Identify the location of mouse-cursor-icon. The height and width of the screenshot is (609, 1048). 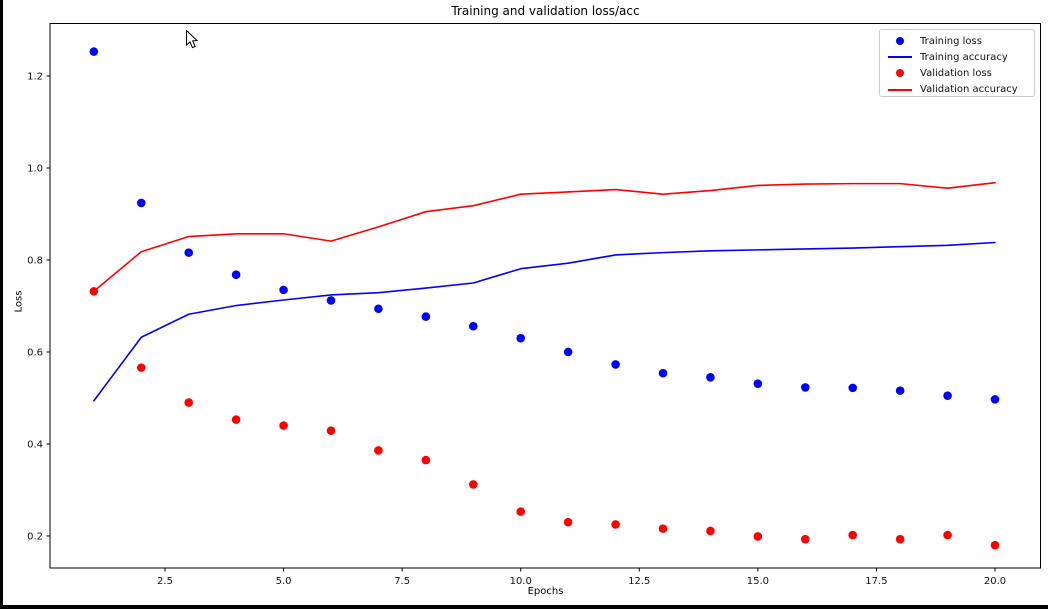
(192, 39).